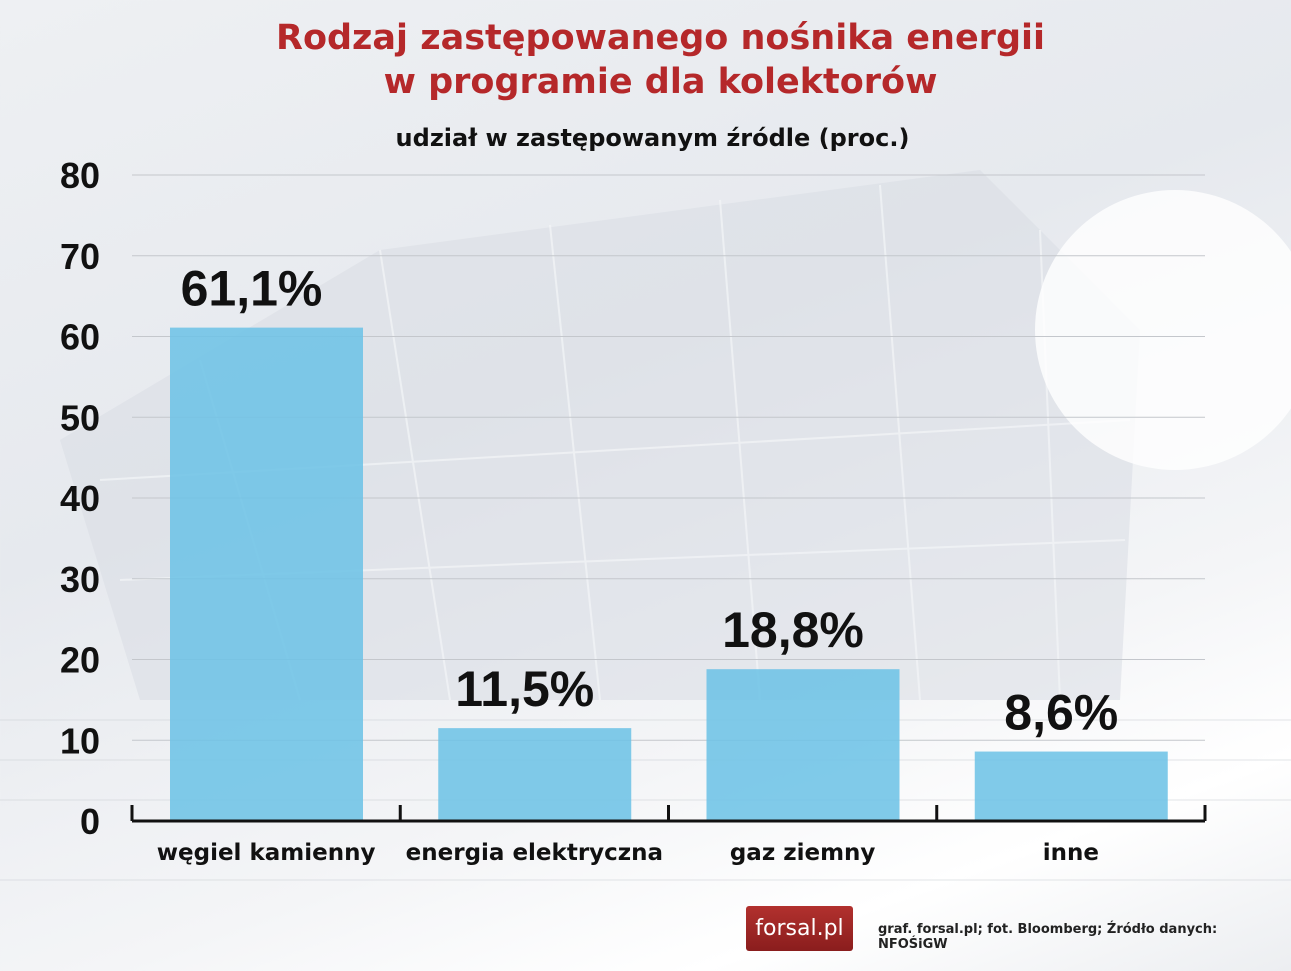 The height and width of the screenshot is (971, 1291). I want to click on title-line-1: Rodzaj zastępowanego nośnika energii, so click(660, 38).